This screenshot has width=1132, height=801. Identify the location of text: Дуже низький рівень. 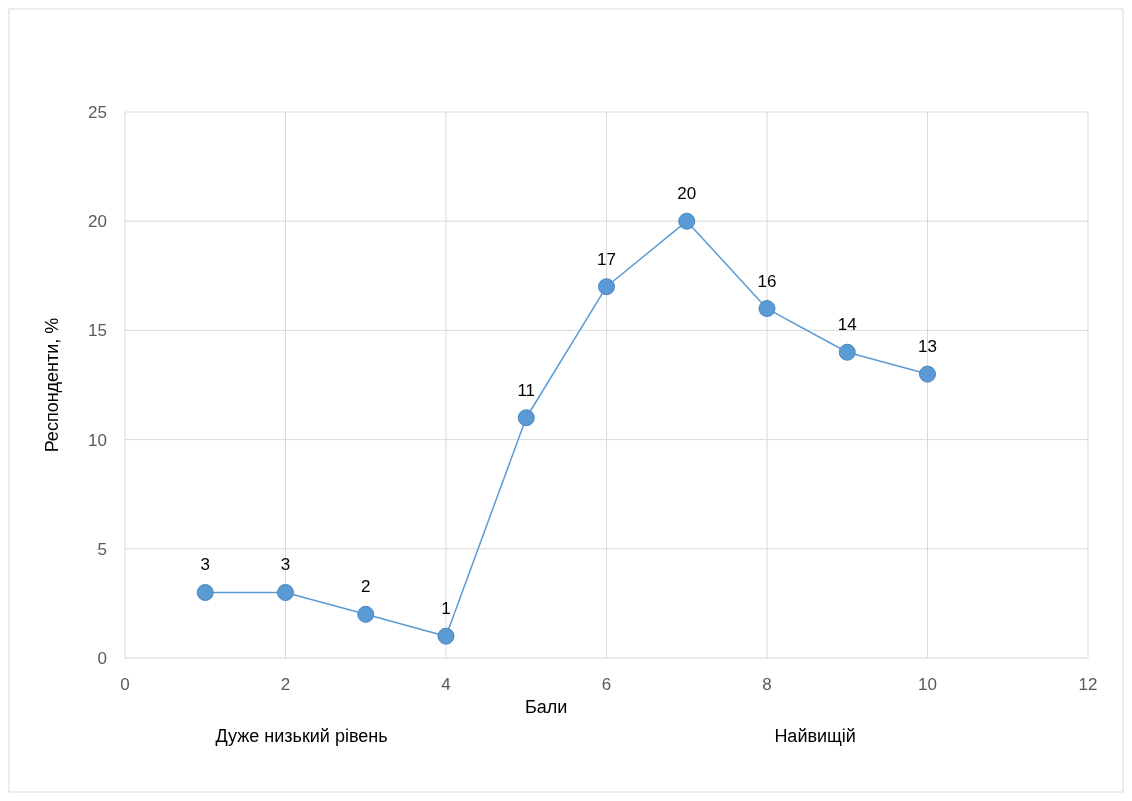
(301, 736).